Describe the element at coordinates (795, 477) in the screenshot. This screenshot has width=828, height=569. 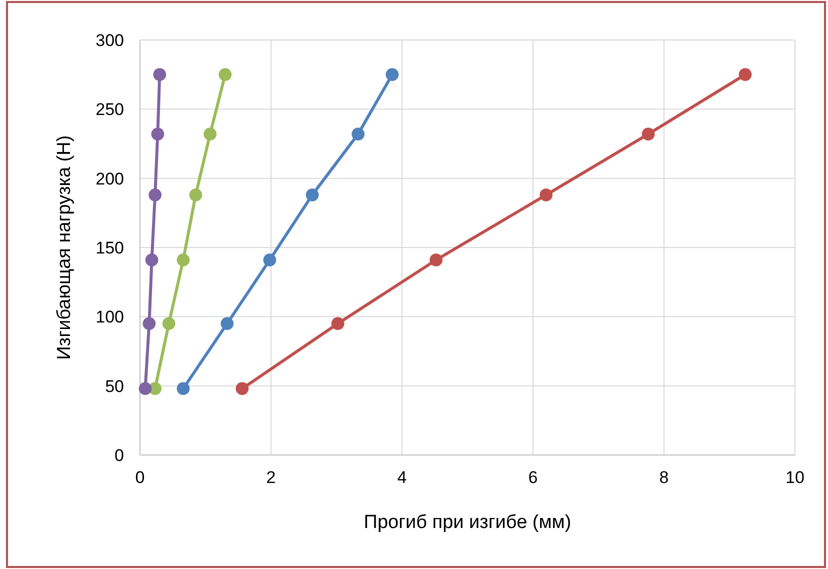
I see `x-tick-label: 10` at that location.